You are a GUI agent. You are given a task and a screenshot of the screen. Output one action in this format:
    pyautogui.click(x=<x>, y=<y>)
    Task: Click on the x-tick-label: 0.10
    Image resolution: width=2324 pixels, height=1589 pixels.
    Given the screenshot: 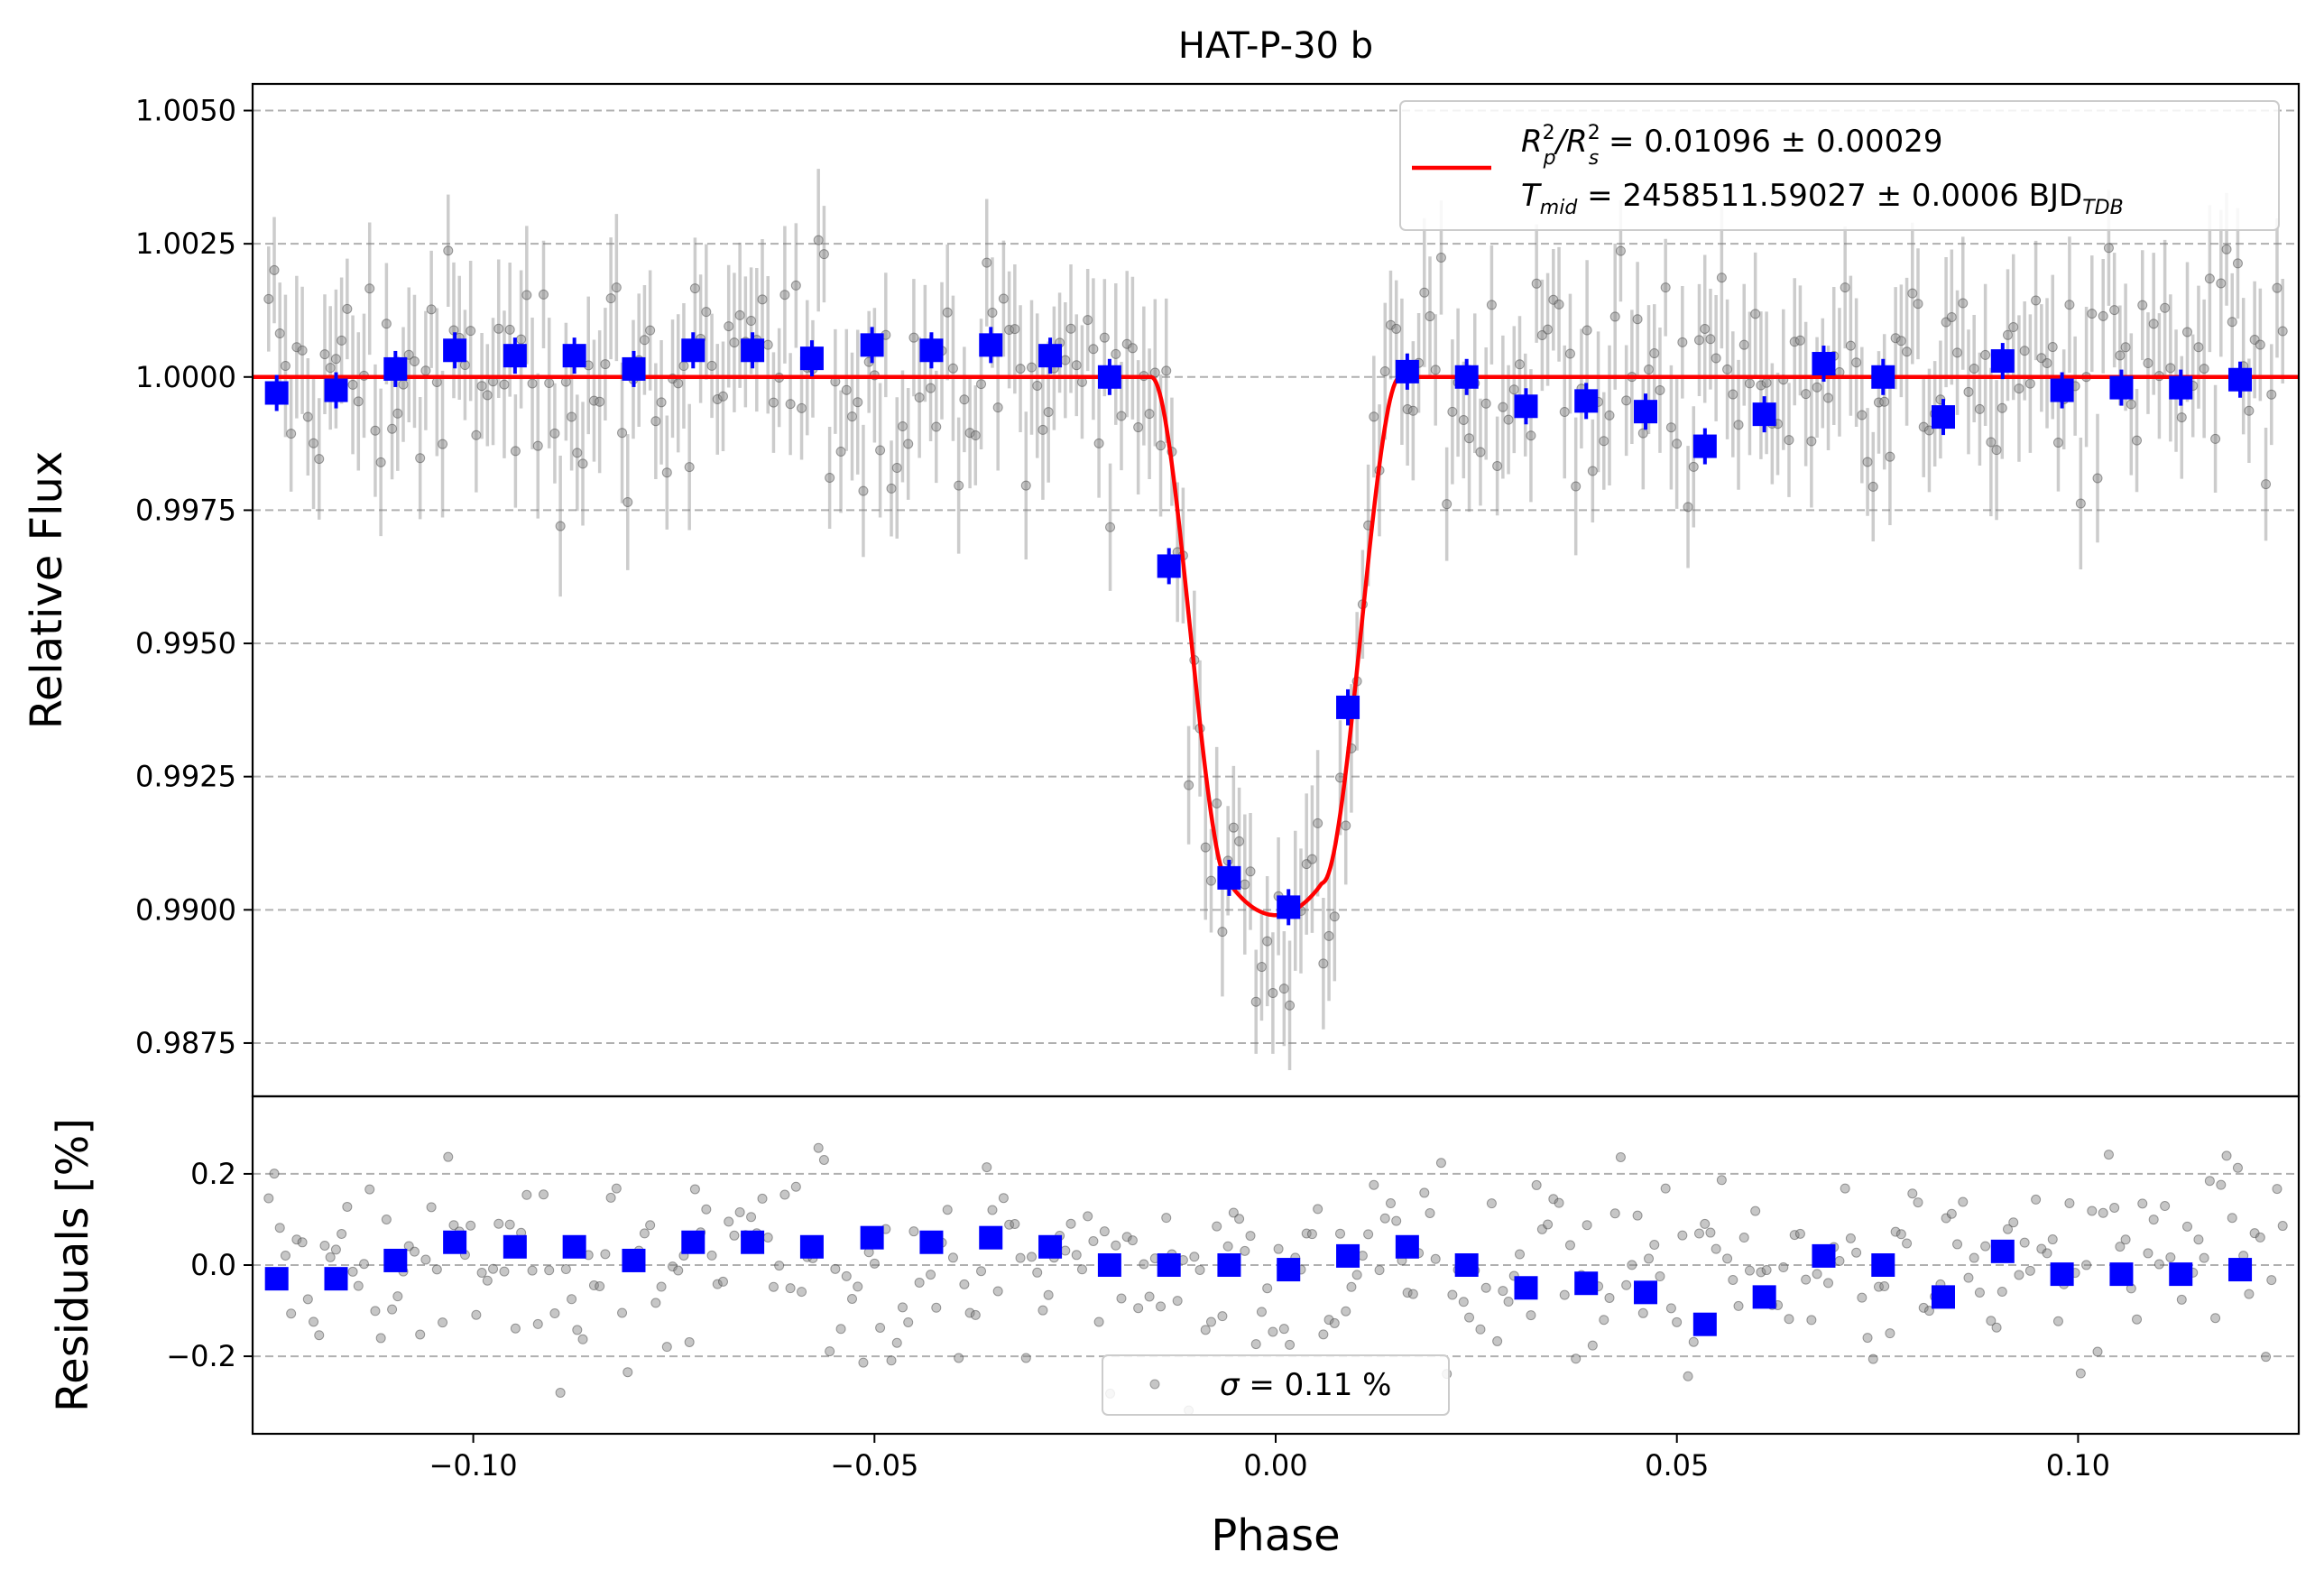 What is the action you would take?
    pyautogui.click(x=2078, y=1465)
    